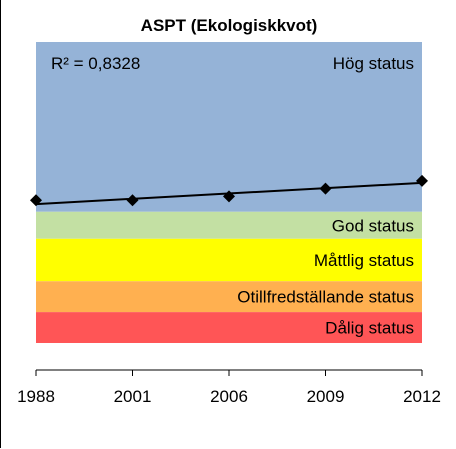 The height and width of the screenshot is (449, 456). I want to click on status-band-label-2: Måttlig status, so click(364, 260).